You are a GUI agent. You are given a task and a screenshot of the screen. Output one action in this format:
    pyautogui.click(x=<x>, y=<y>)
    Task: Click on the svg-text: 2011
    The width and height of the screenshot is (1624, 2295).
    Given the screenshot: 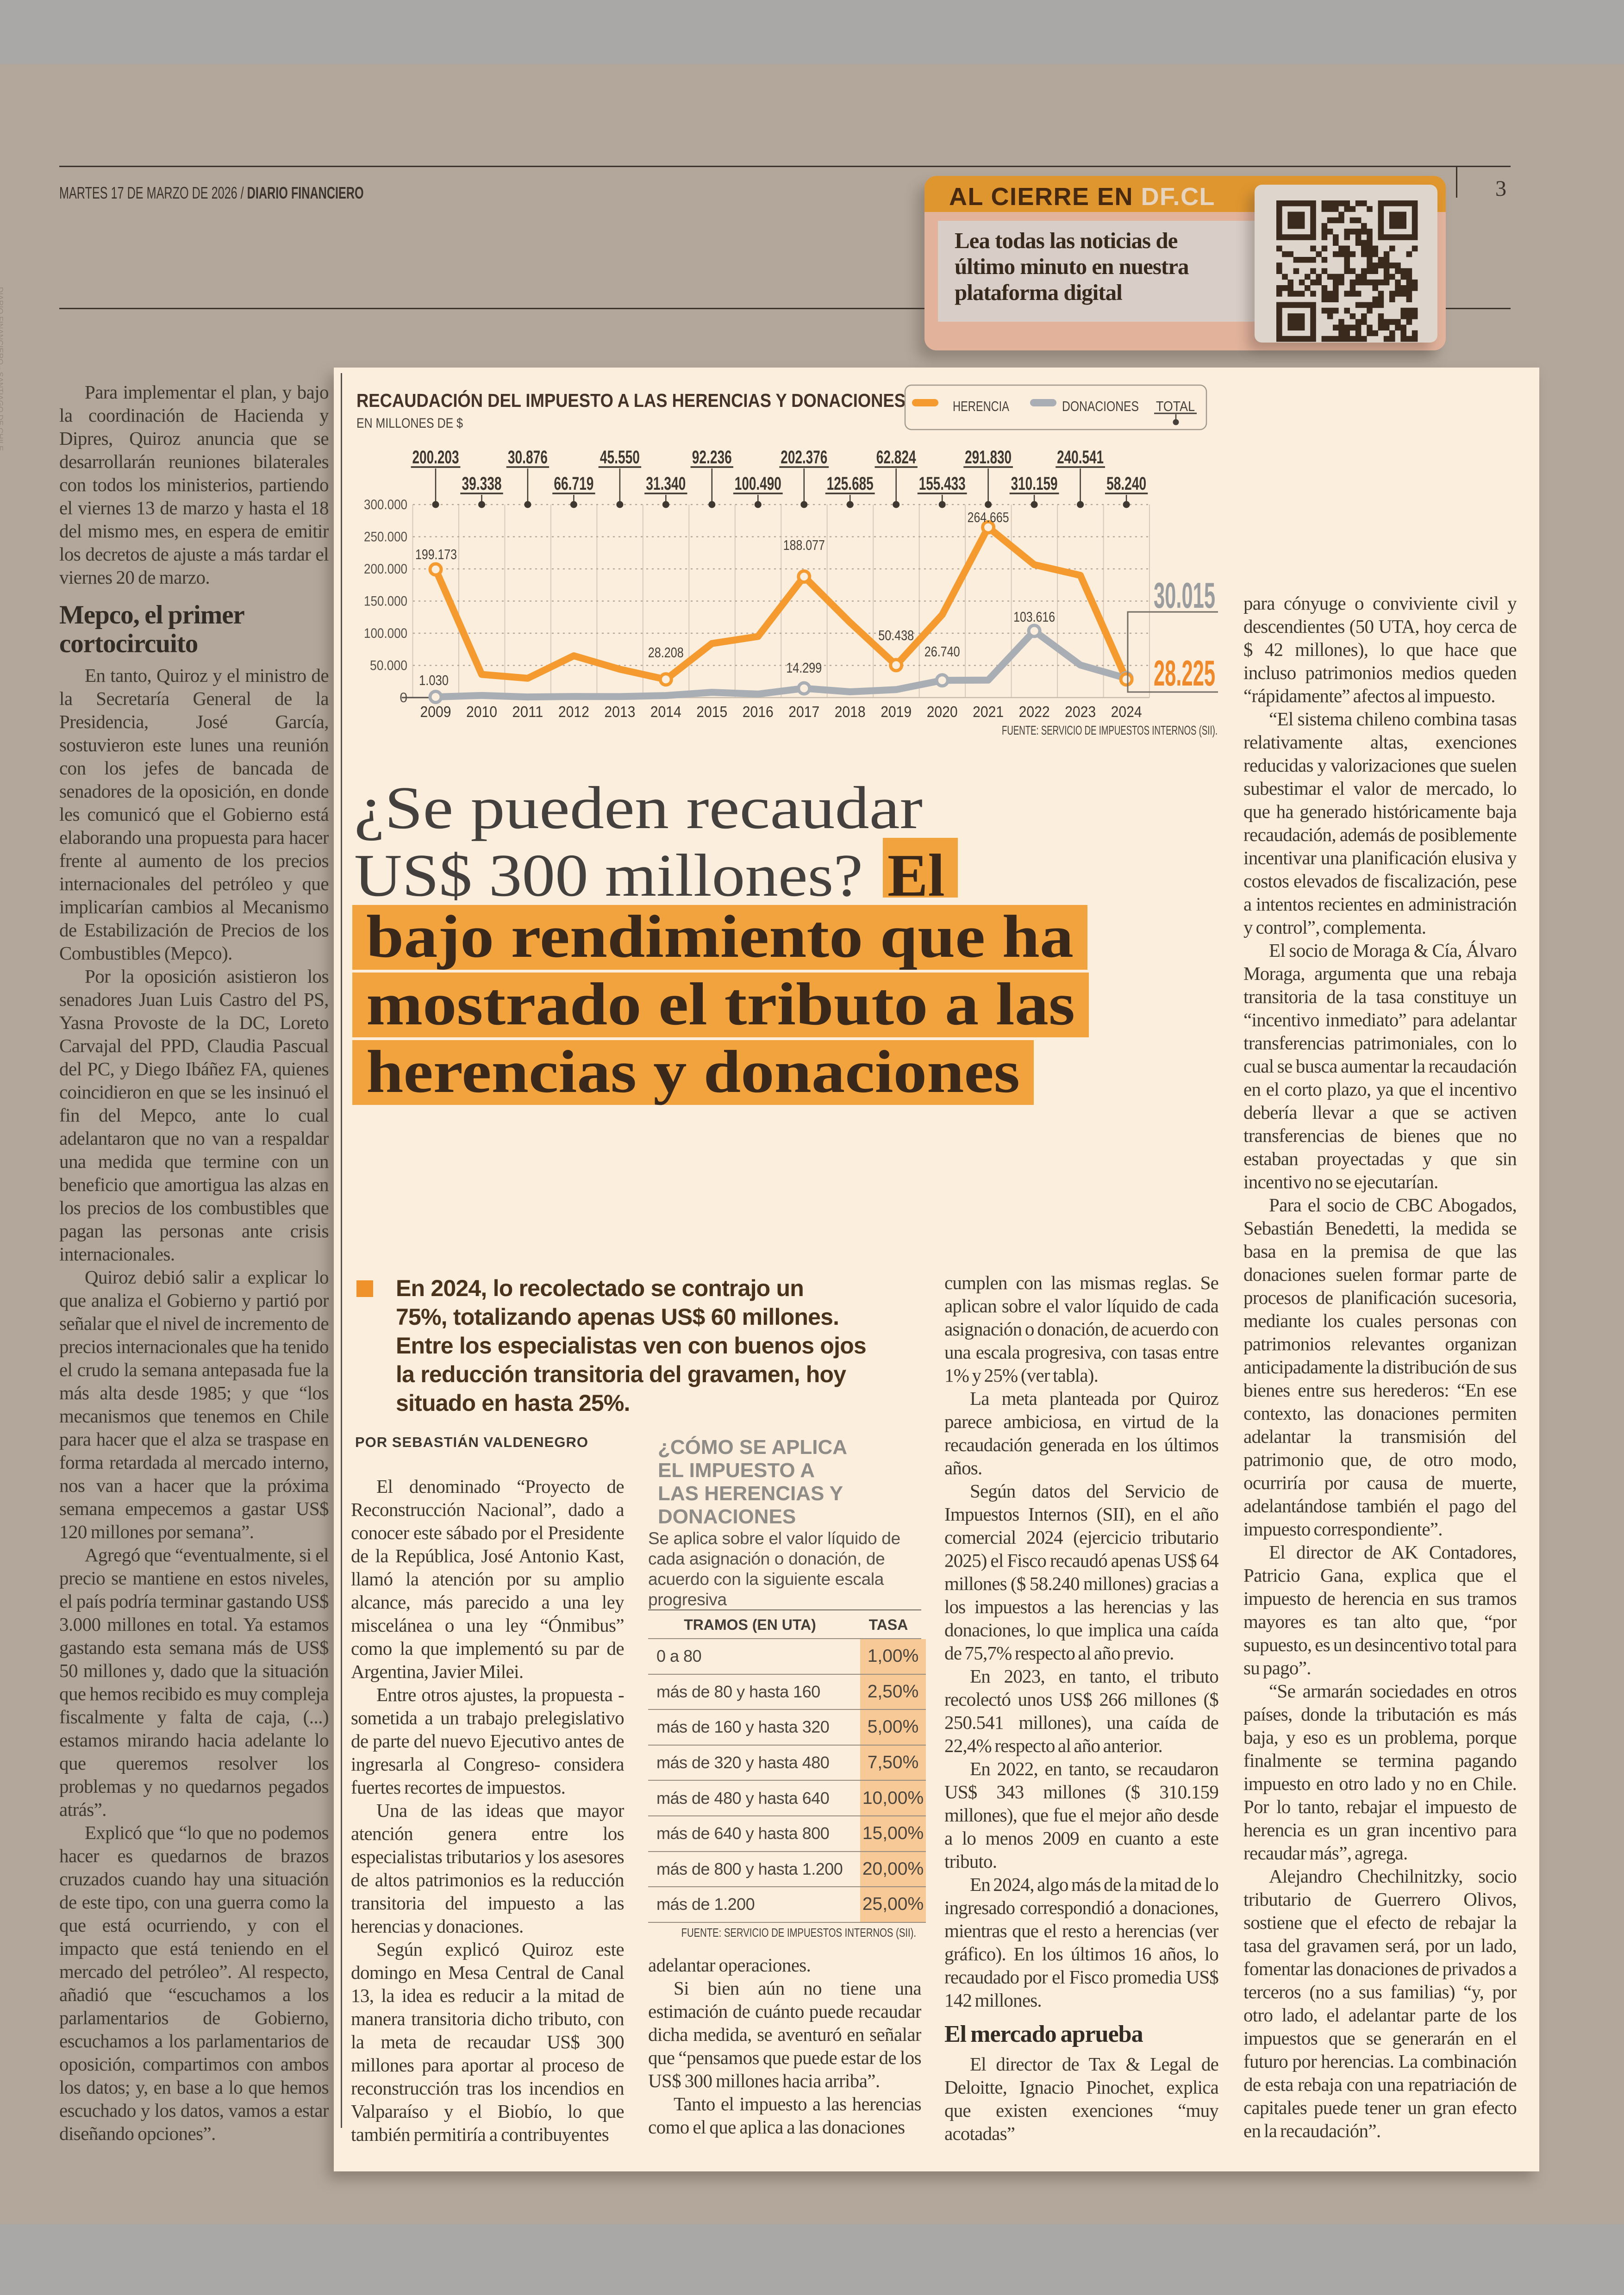 What is the action you would take?
    pyautogui.click(x=527, y=711)
    